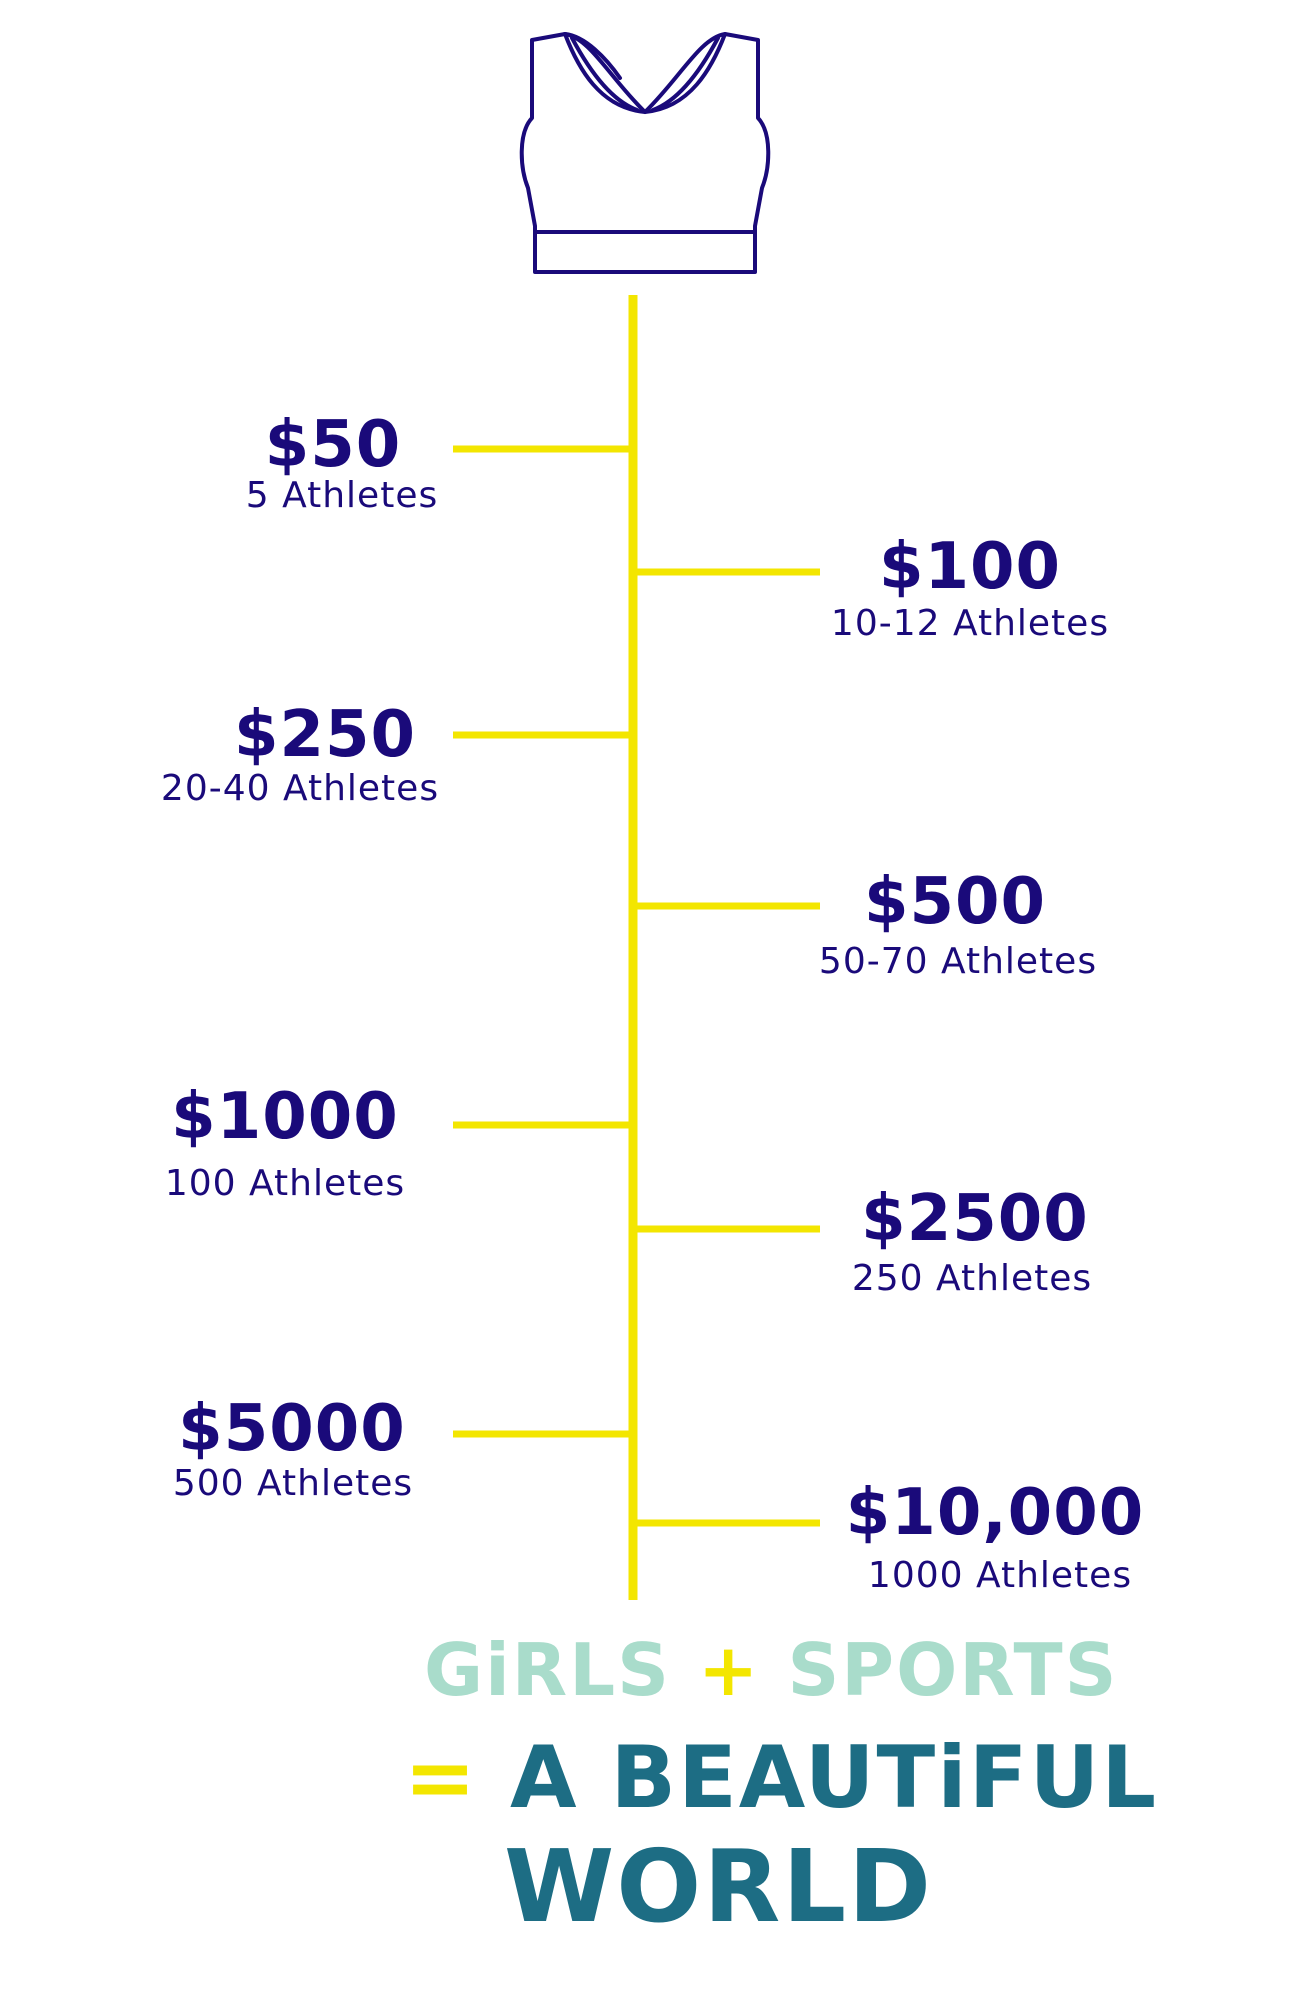  Describe the element at coordinates (285, 1183) in the screenshot. I see `tier-athletes: 100 Athletes` at that location.